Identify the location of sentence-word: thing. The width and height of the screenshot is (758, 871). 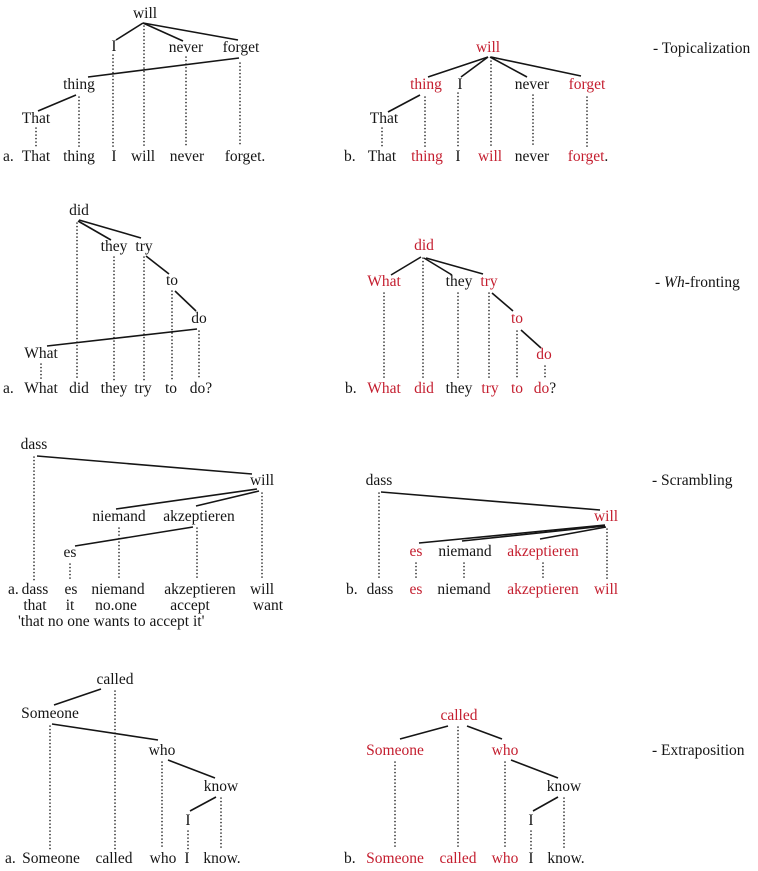
(79, 156).